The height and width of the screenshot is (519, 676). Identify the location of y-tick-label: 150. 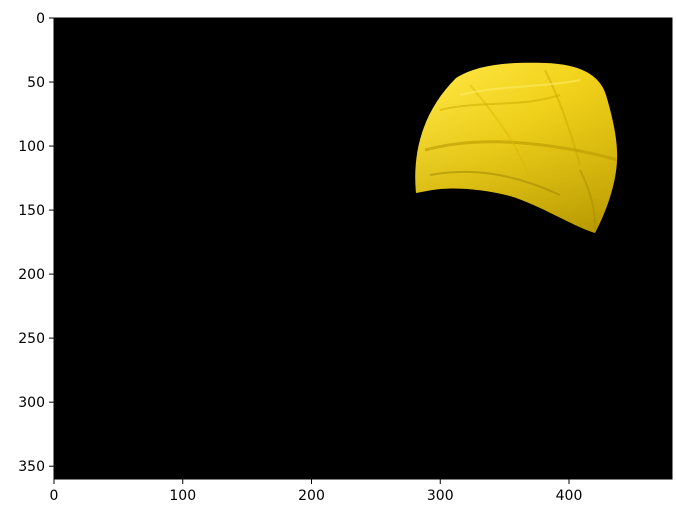
(31, 211).